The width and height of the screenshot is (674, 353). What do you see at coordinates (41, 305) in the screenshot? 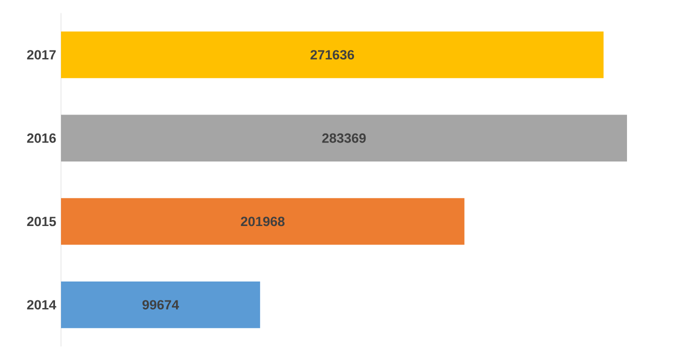
I see `y-tick-label: 2014` at bounding box center [41, 305].